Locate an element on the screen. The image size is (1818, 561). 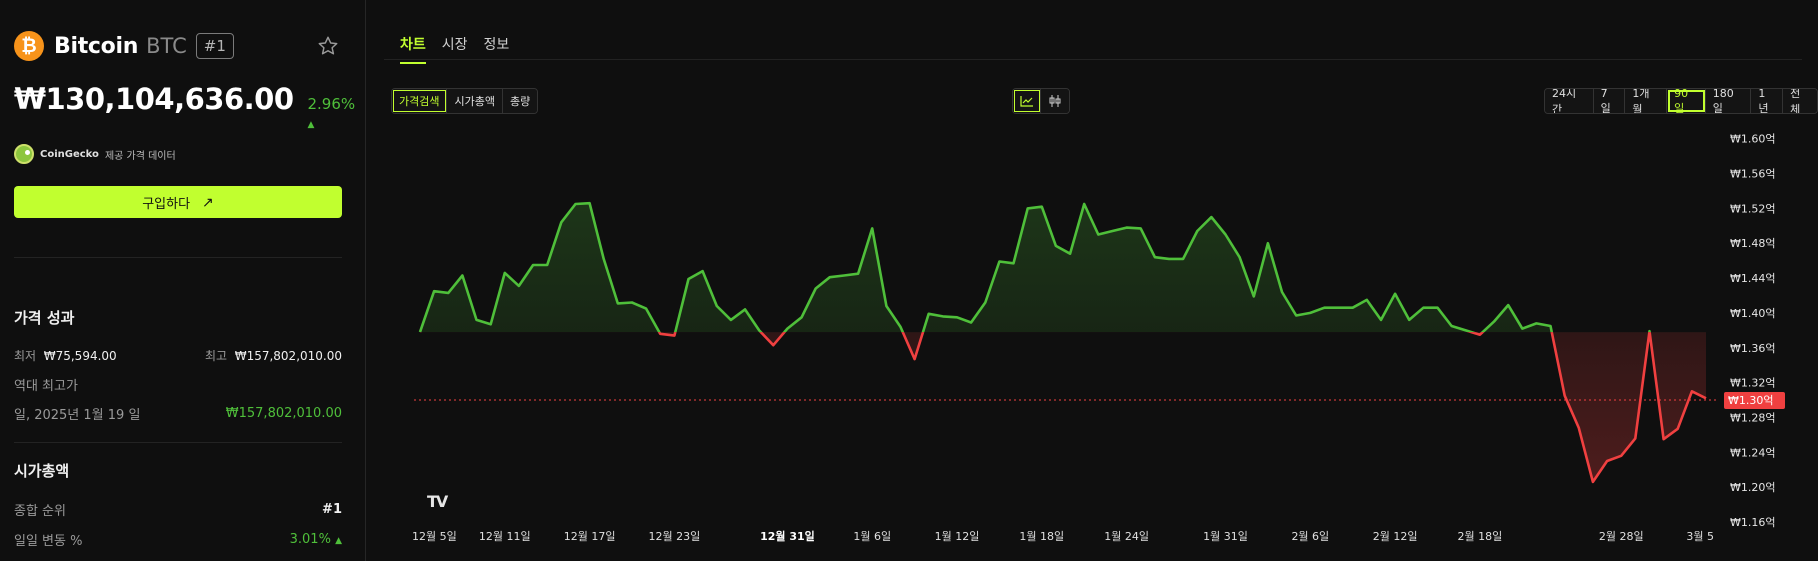
overall-rank-label: 종합 순위 is located at coordinates (40, 511).